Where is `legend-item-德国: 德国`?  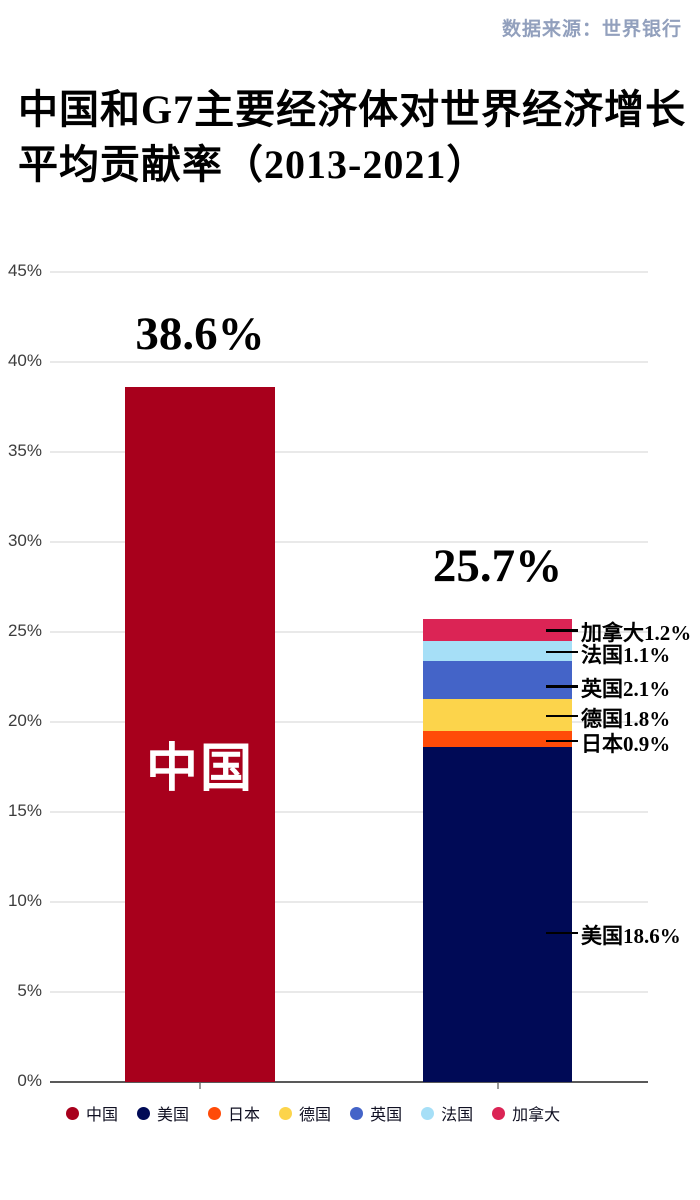
legend-item-德国: 德国 is located at coordinates (305, 1113).